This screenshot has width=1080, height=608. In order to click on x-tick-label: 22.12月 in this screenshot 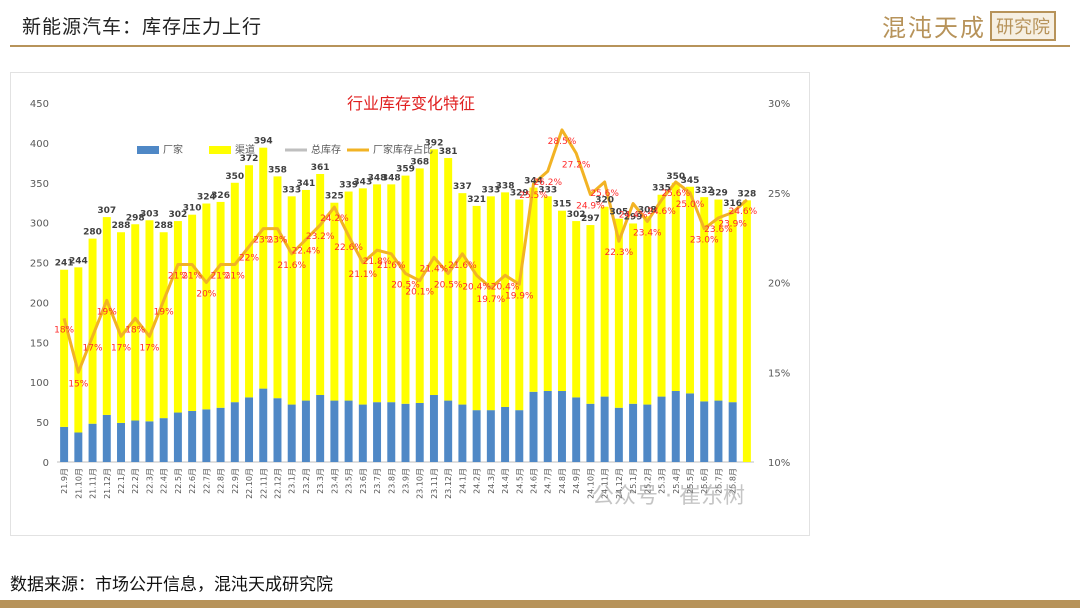, I will do `click(277, 483)`.